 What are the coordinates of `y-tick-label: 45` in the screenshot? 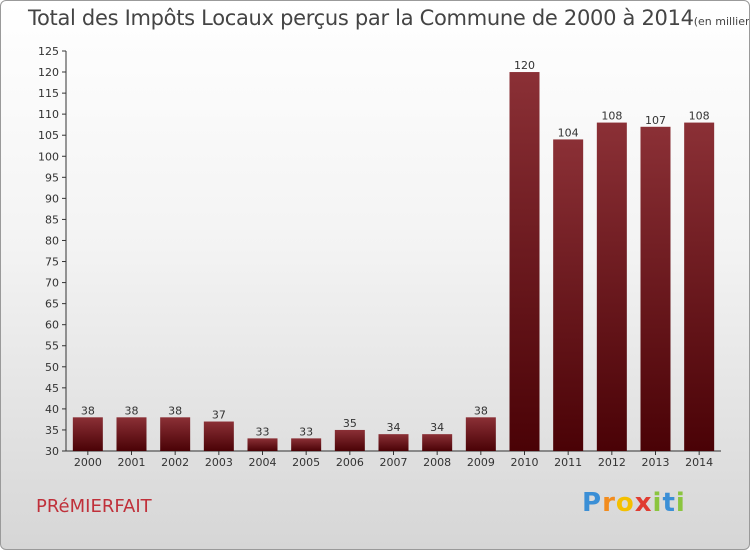 It's located at (52, 388).